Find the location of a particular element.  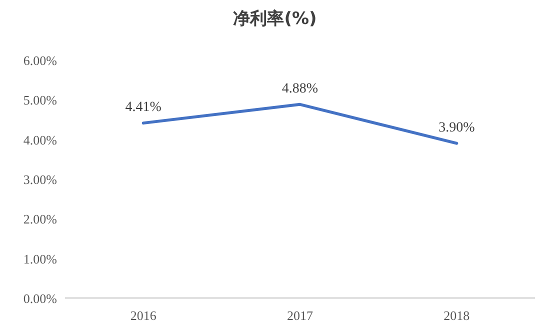

x-tick-label: 2016 is located at coordinates (143, 315).